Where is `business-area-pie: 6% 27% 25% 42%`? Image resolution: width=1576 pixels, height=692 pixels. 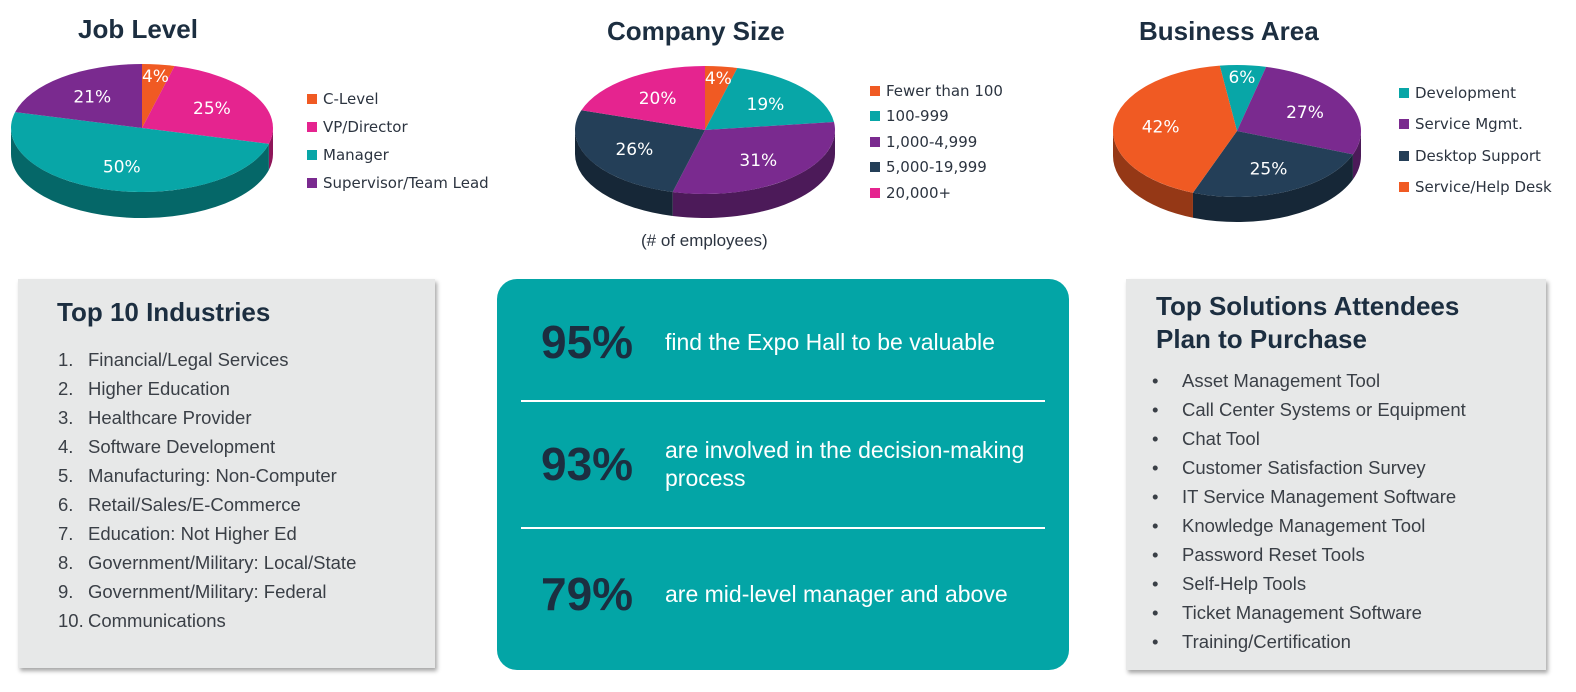
business-area-pie: 6% 27% 25% 42% is located at coordinates (1237, 143).